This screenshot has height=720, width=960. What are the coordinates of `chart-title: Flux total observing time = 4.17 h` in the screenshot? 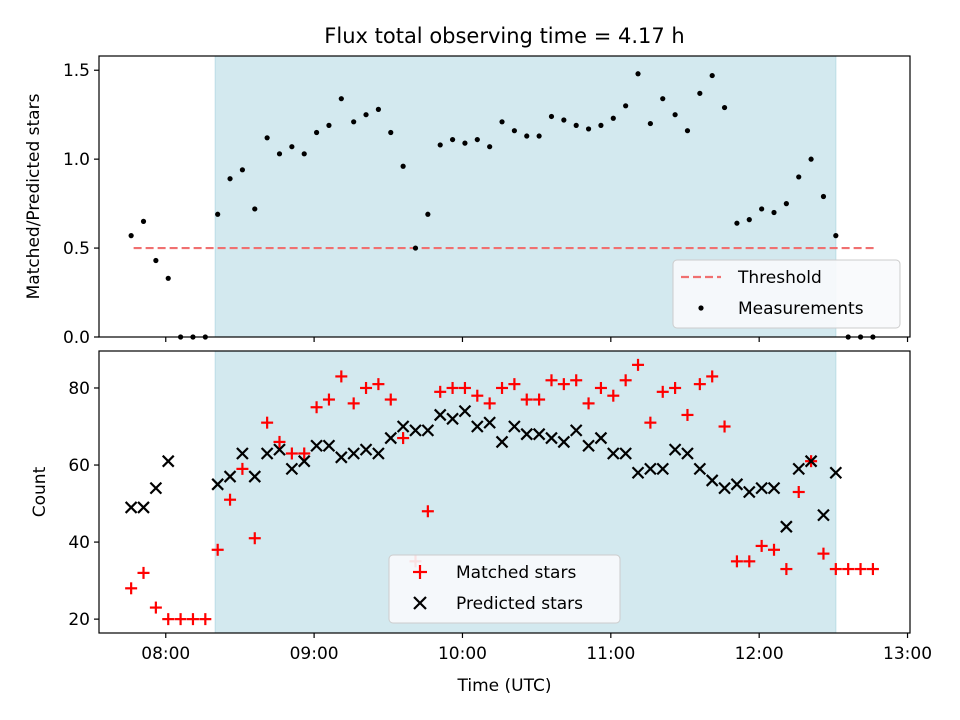 It's located at (504, 36).